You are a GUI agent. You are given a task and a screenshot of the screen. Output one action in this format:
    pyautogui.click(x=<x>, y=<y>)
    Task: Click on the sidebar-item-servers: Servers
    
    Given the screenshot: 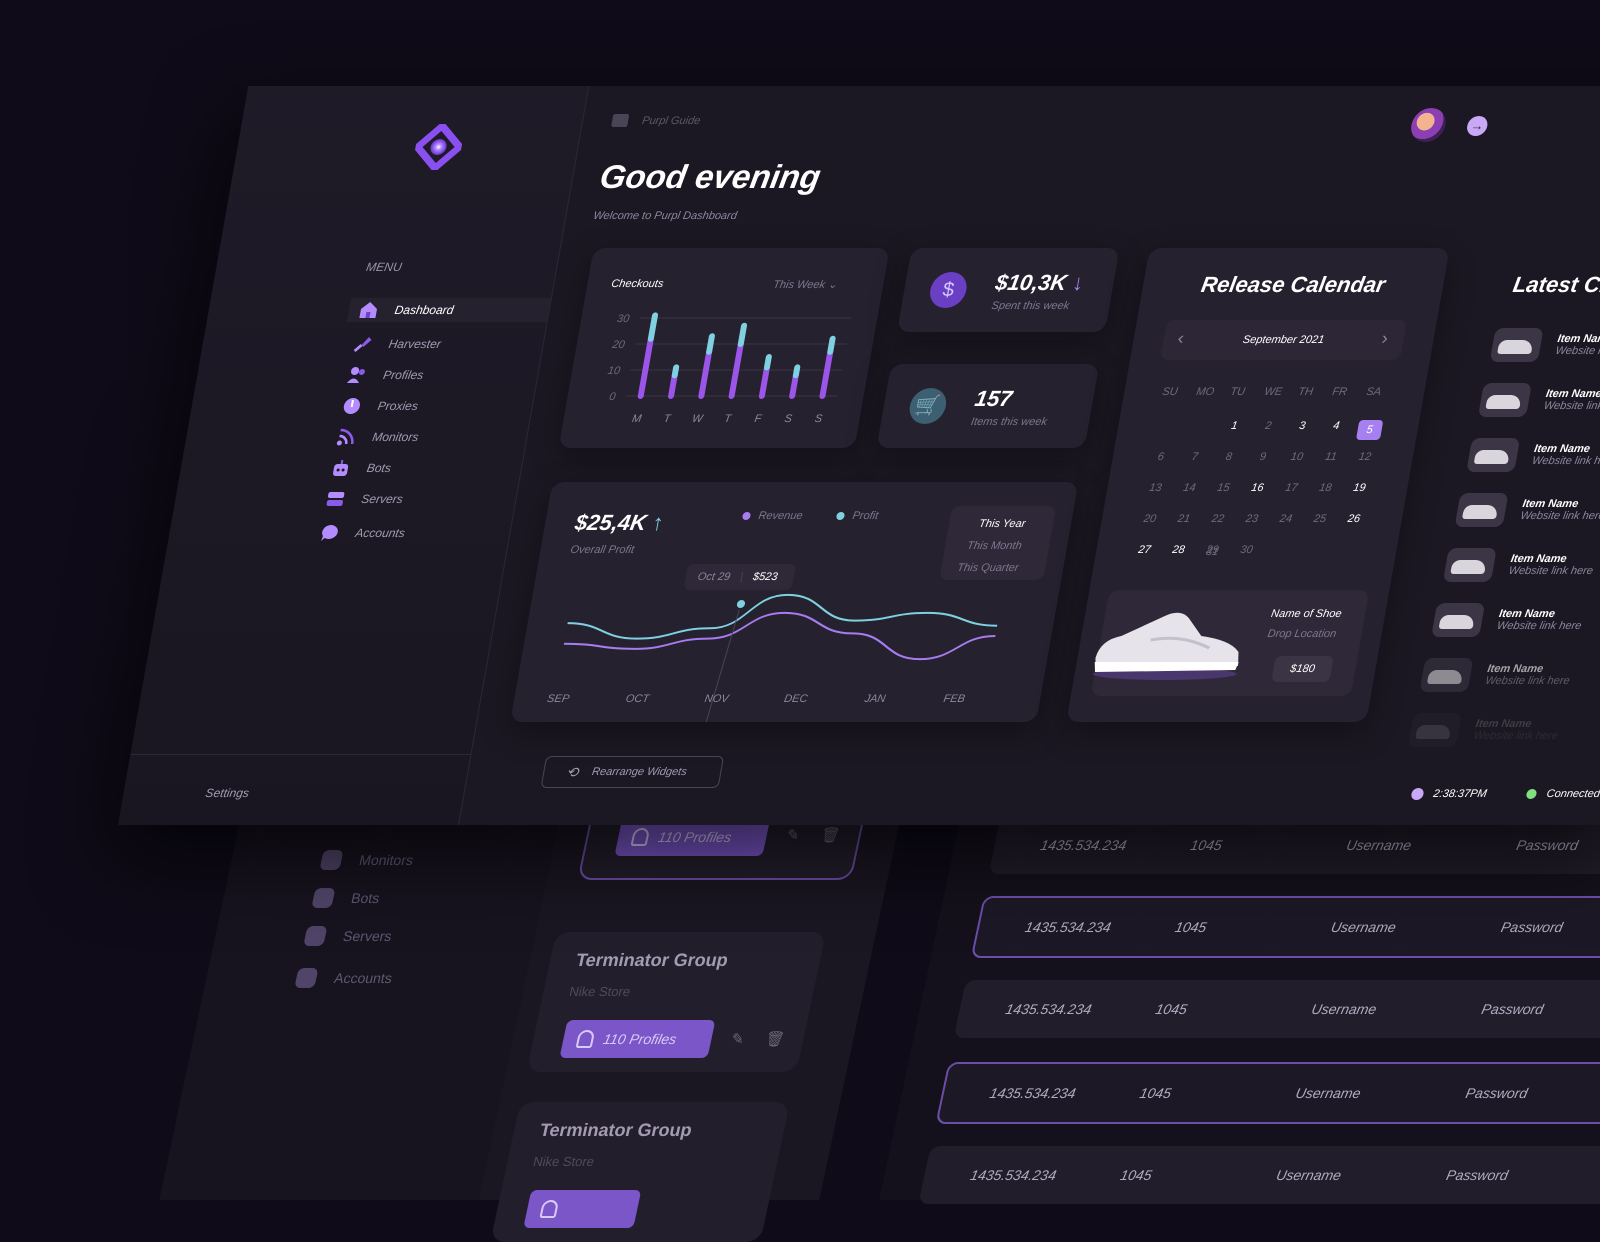 What is the action you would take?
    pyautogui.click(x=364, y=499)
    